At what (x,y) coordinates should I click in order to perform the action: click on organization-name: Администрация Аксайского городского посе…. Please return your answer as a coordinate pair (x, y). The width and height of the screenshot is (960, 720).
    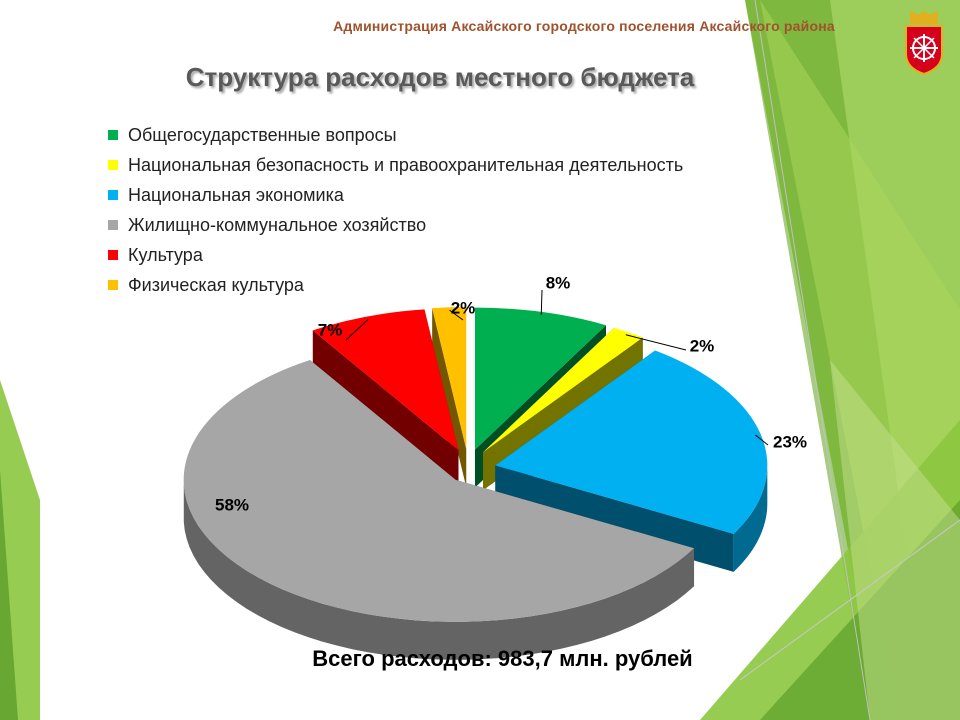
    Looking at the image, I should click on (584, 26).